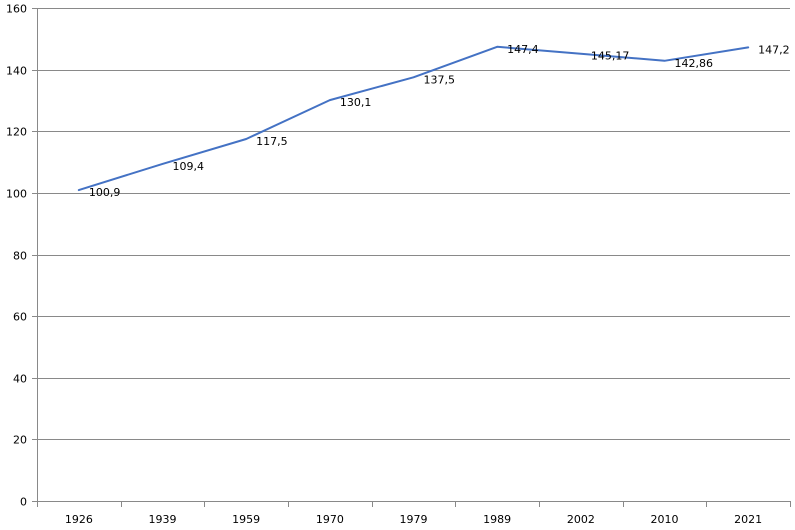 This screenshot has width=795, height=530. Describe the element at coordinates (581, 519) in the screenshot. I see `x-tick-label: 2002` at that location.